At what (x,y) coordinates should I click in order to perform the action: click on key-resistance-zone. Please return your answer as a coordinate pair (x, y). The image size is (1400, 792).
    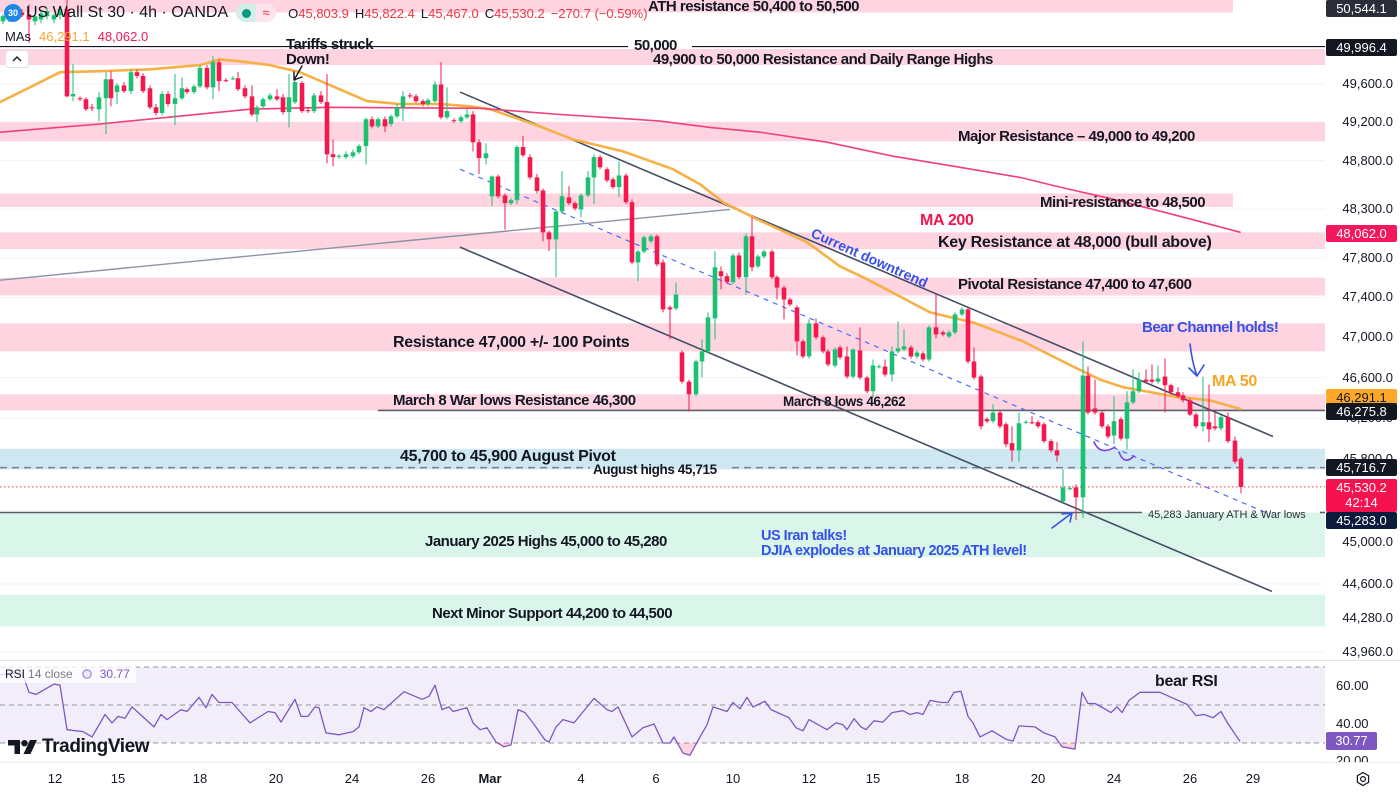
    Looking at the image, I should click on (662, 241).